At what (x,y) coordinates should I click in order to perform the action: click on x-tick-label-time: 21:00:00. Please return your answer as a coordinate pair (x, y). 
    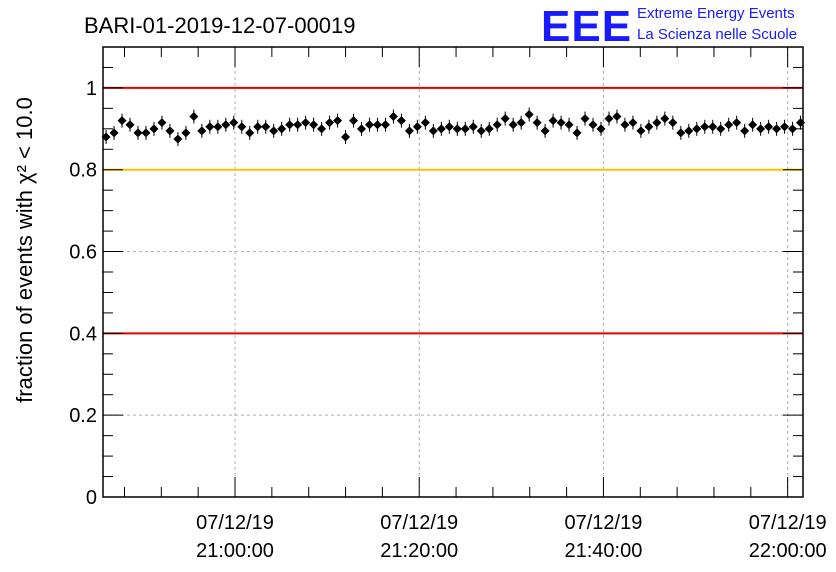
    Looking at the image, I should click on (235, 551).